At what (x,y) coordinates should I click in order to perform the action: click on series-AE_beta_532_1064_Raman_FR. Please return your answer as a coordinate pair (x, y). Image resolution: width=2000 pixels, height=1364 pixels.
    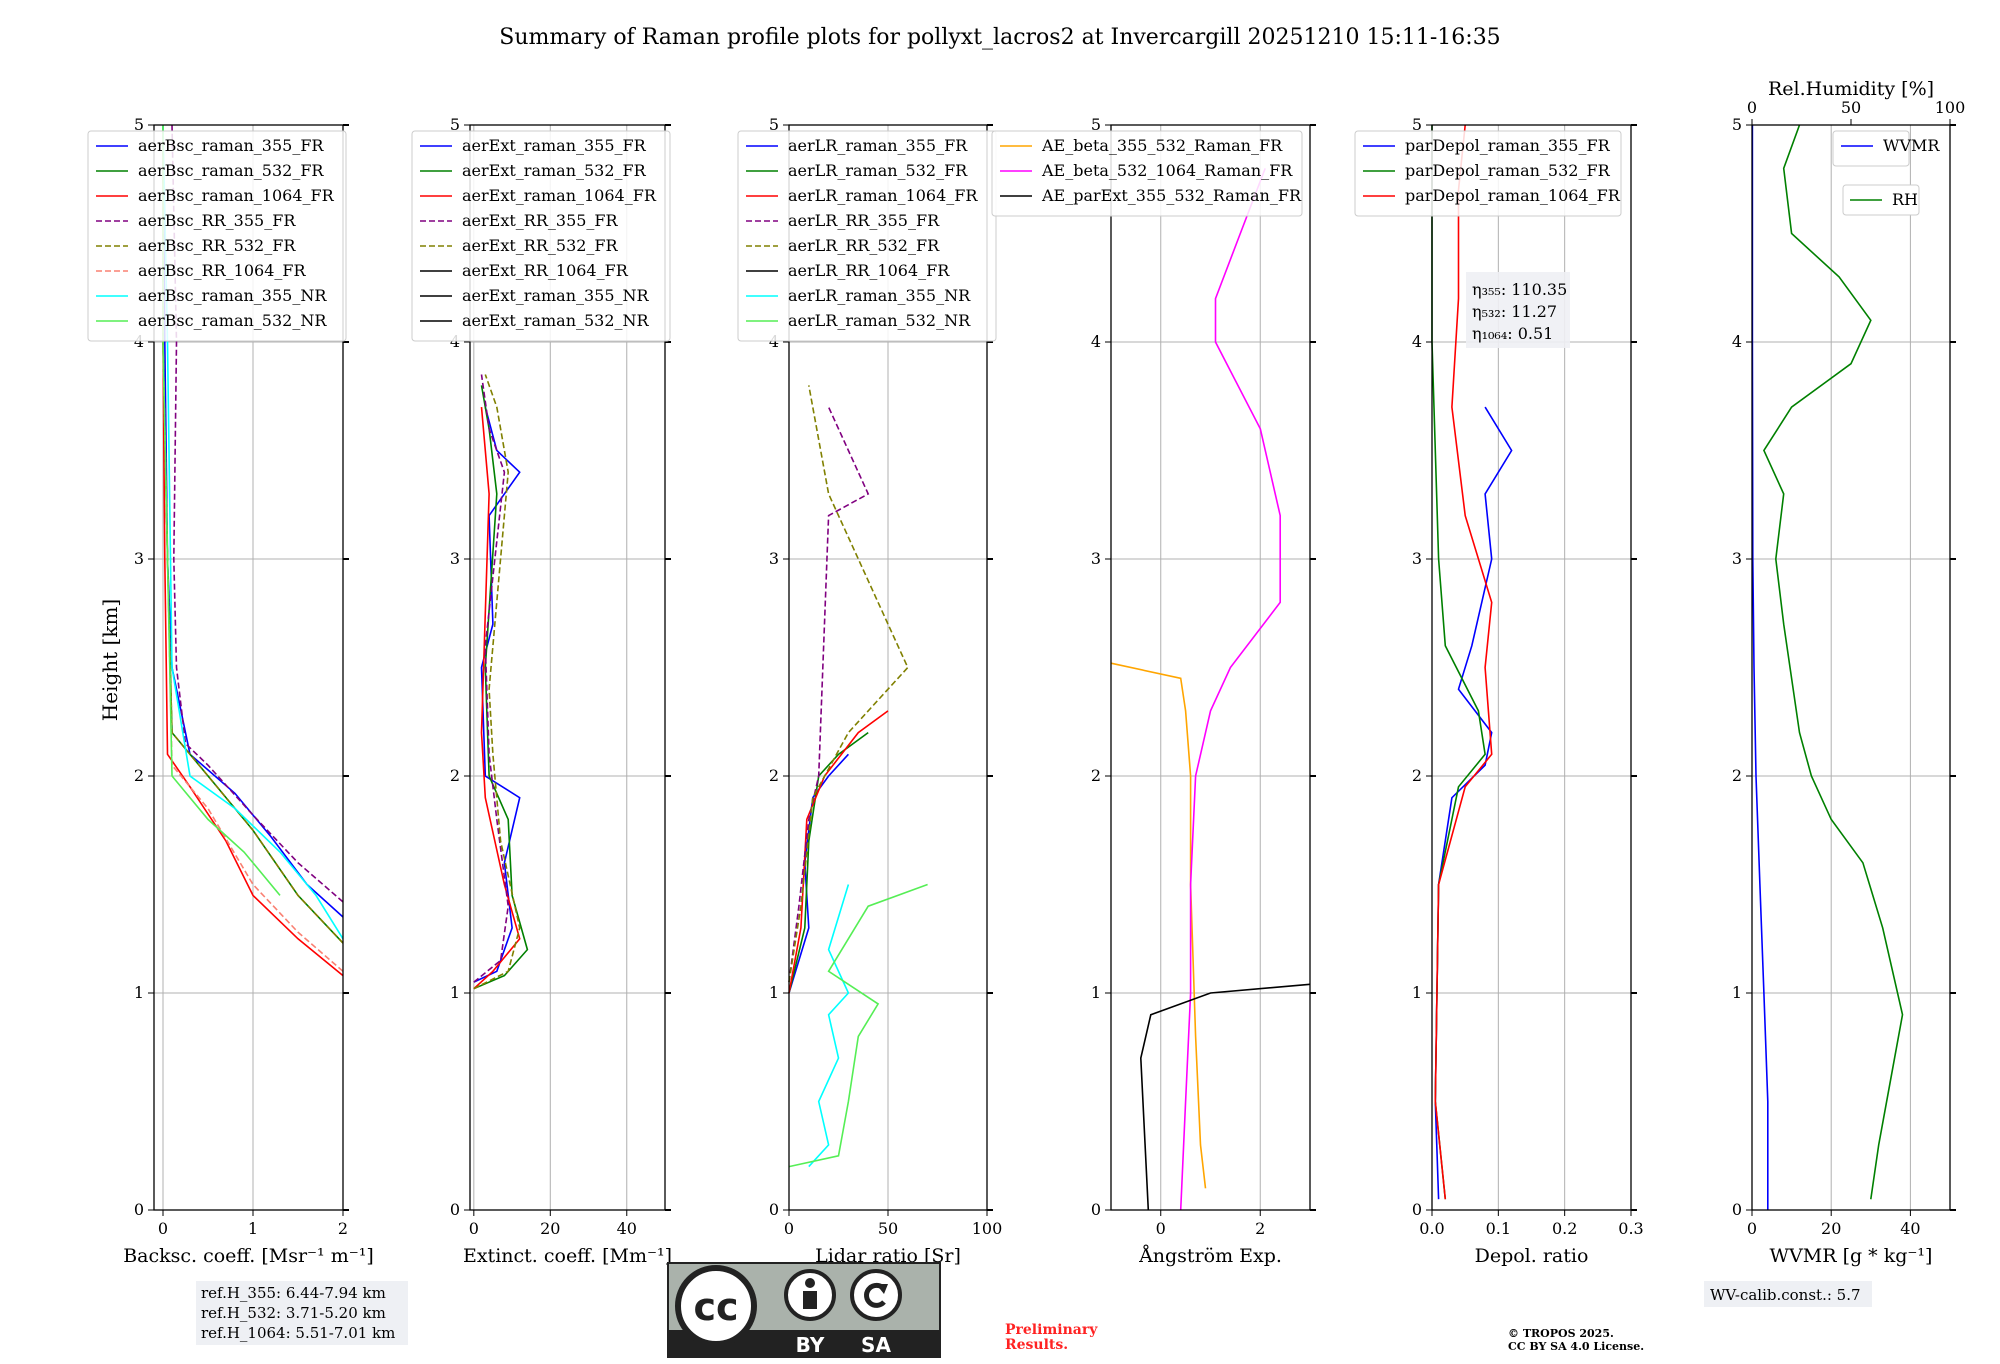
    Looking at the image, I should click on (1230, 689).